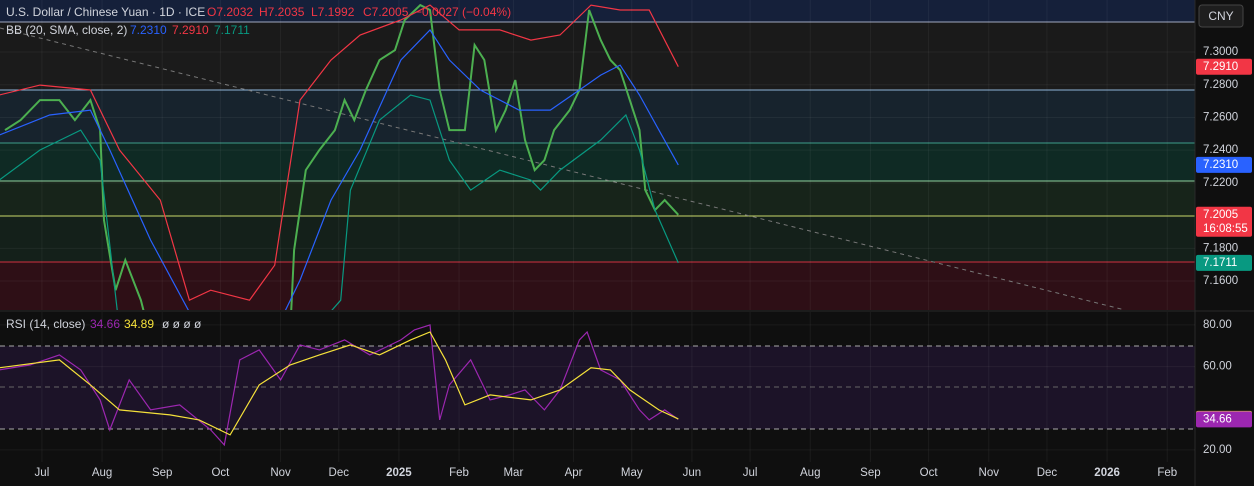  I want to click on open: O7.2032, so click(230, 12).